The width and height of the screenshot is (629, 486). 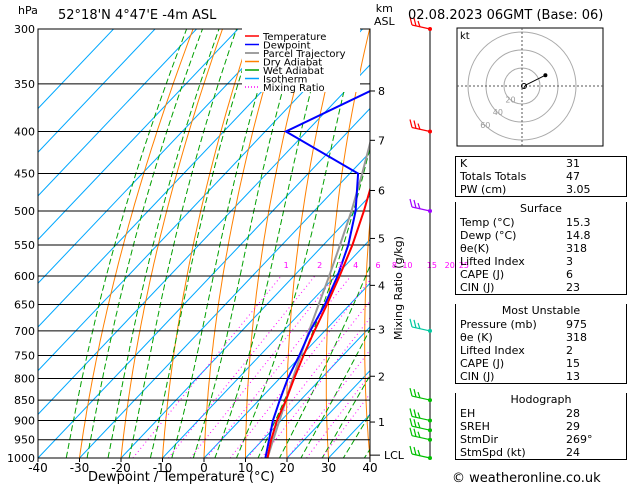 What do you see at coordinates (541, 176) in the screenshot?
I see `table-row: Totals Totals 47` at bounding box center [541, 176].